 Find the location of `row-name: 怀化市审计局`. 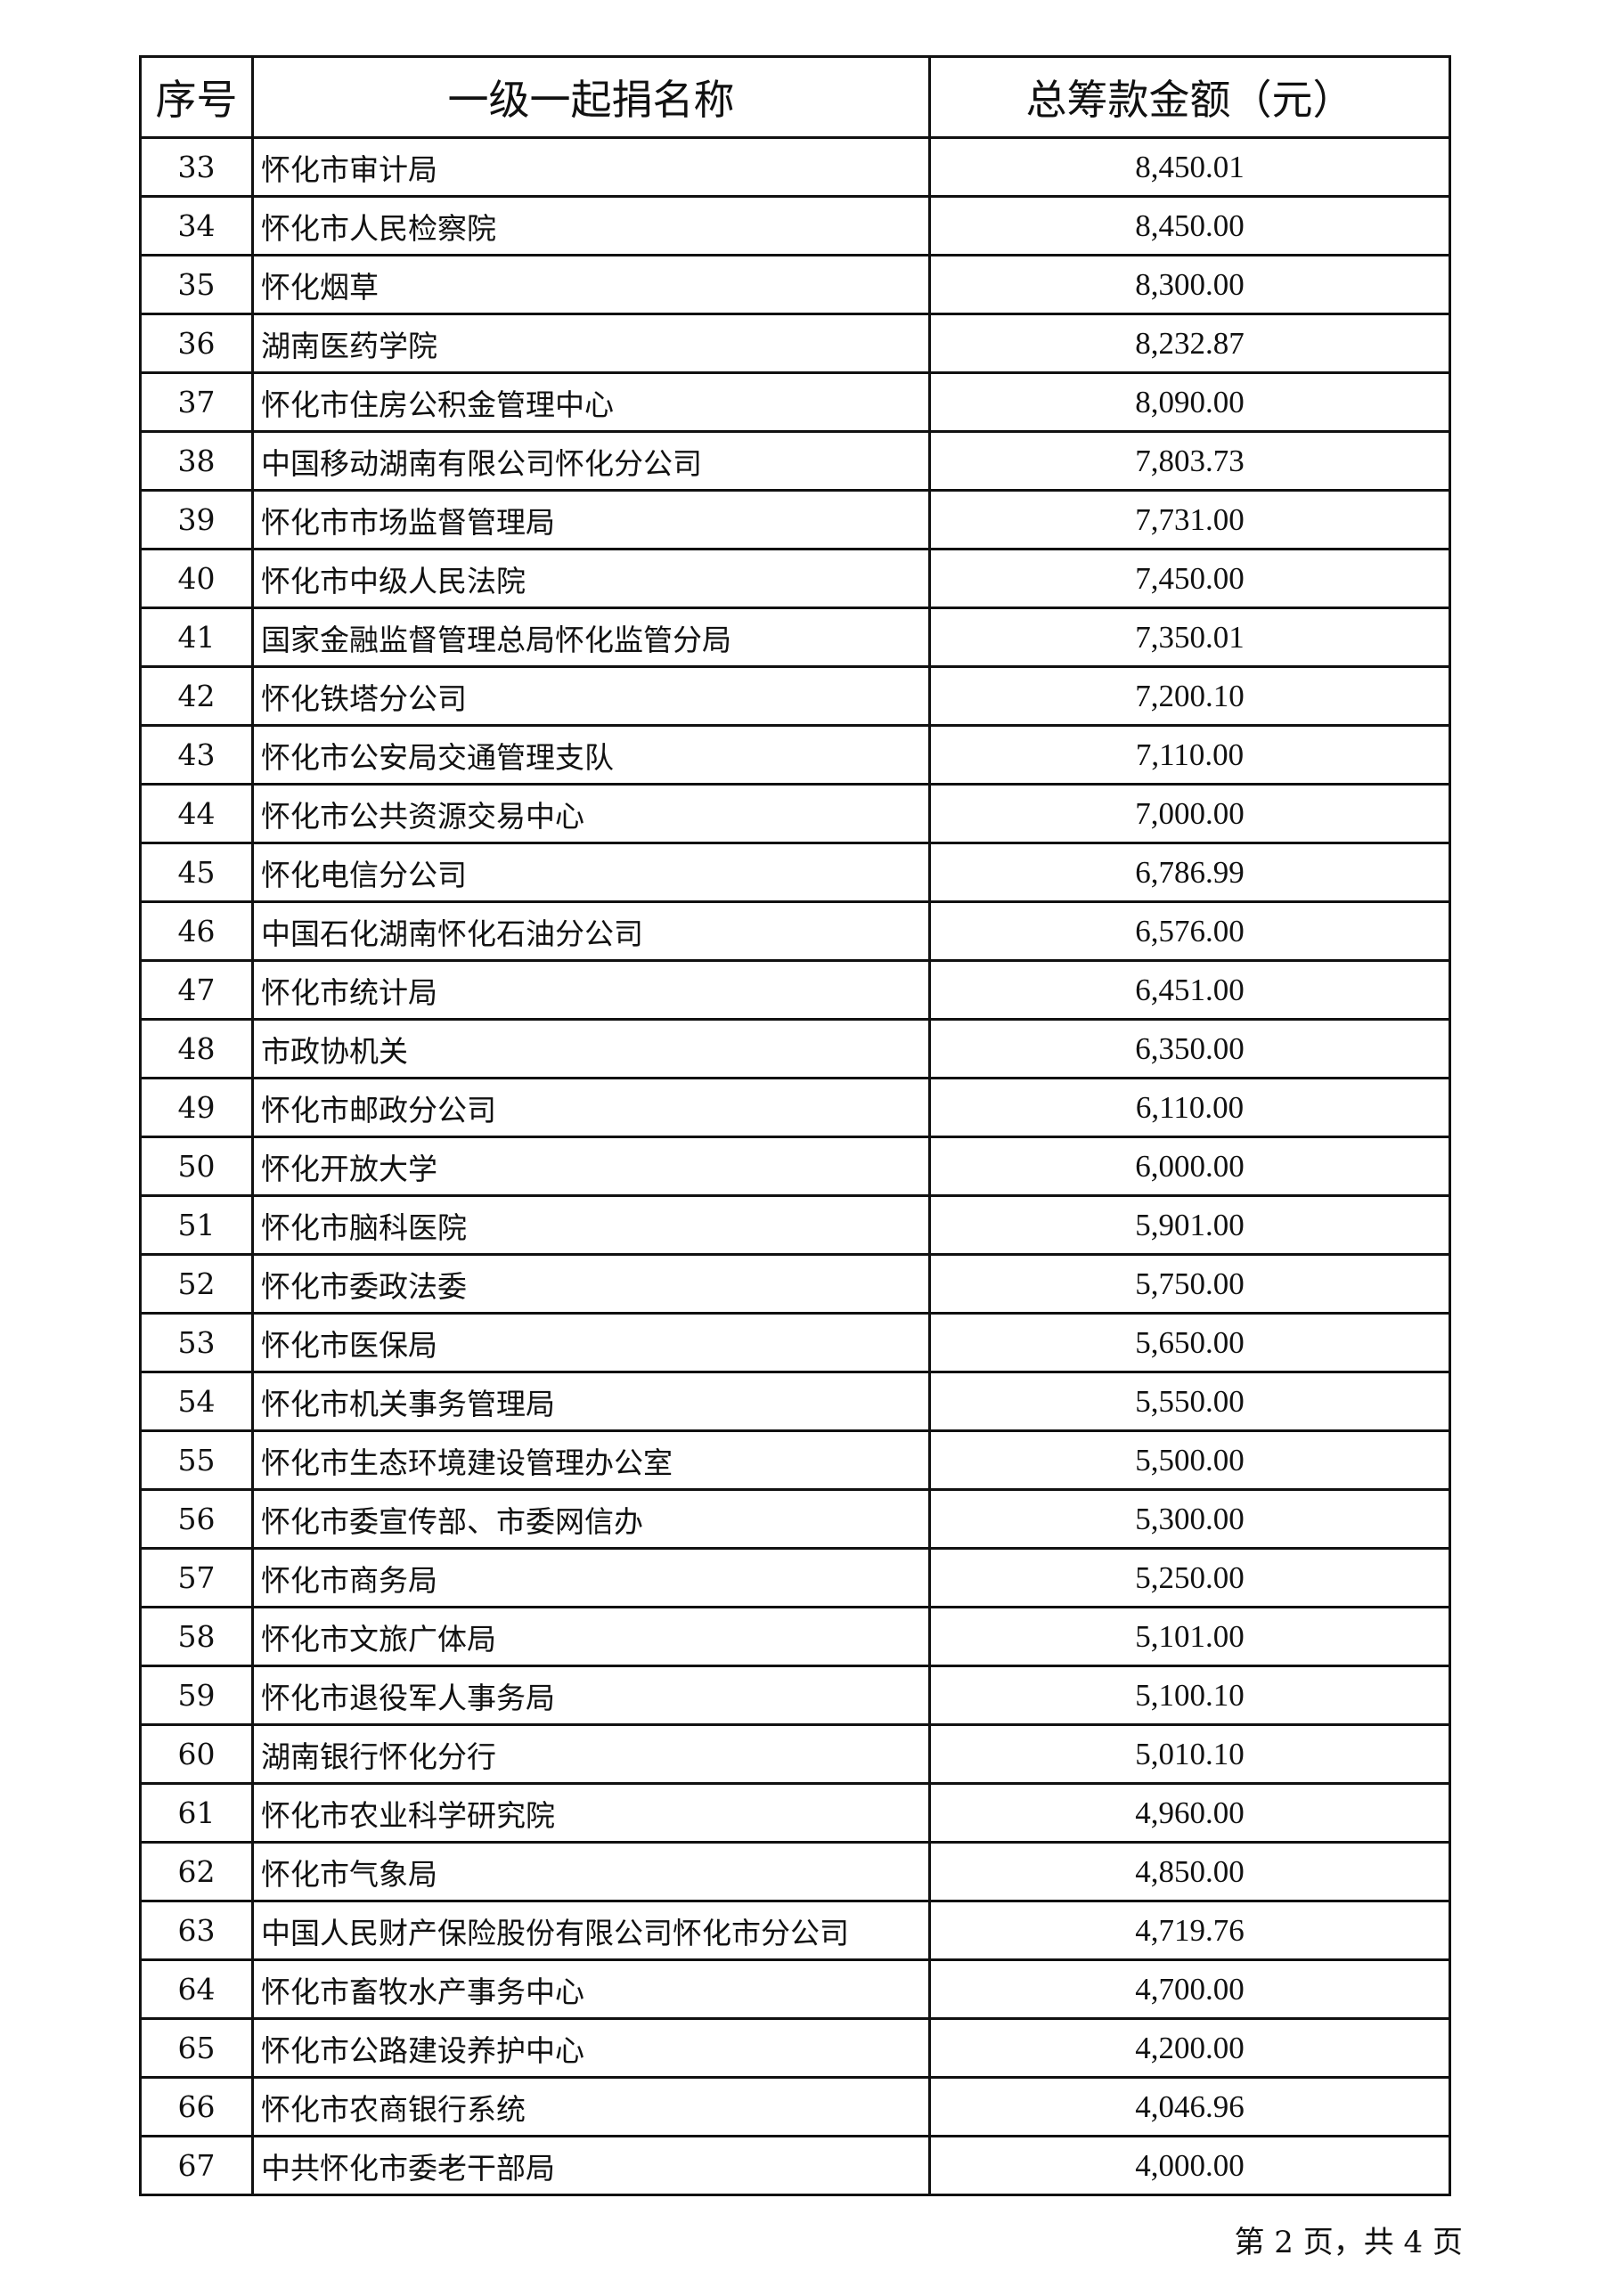

row-name: 怀化市审计局 is located at coordinates (591, 167).